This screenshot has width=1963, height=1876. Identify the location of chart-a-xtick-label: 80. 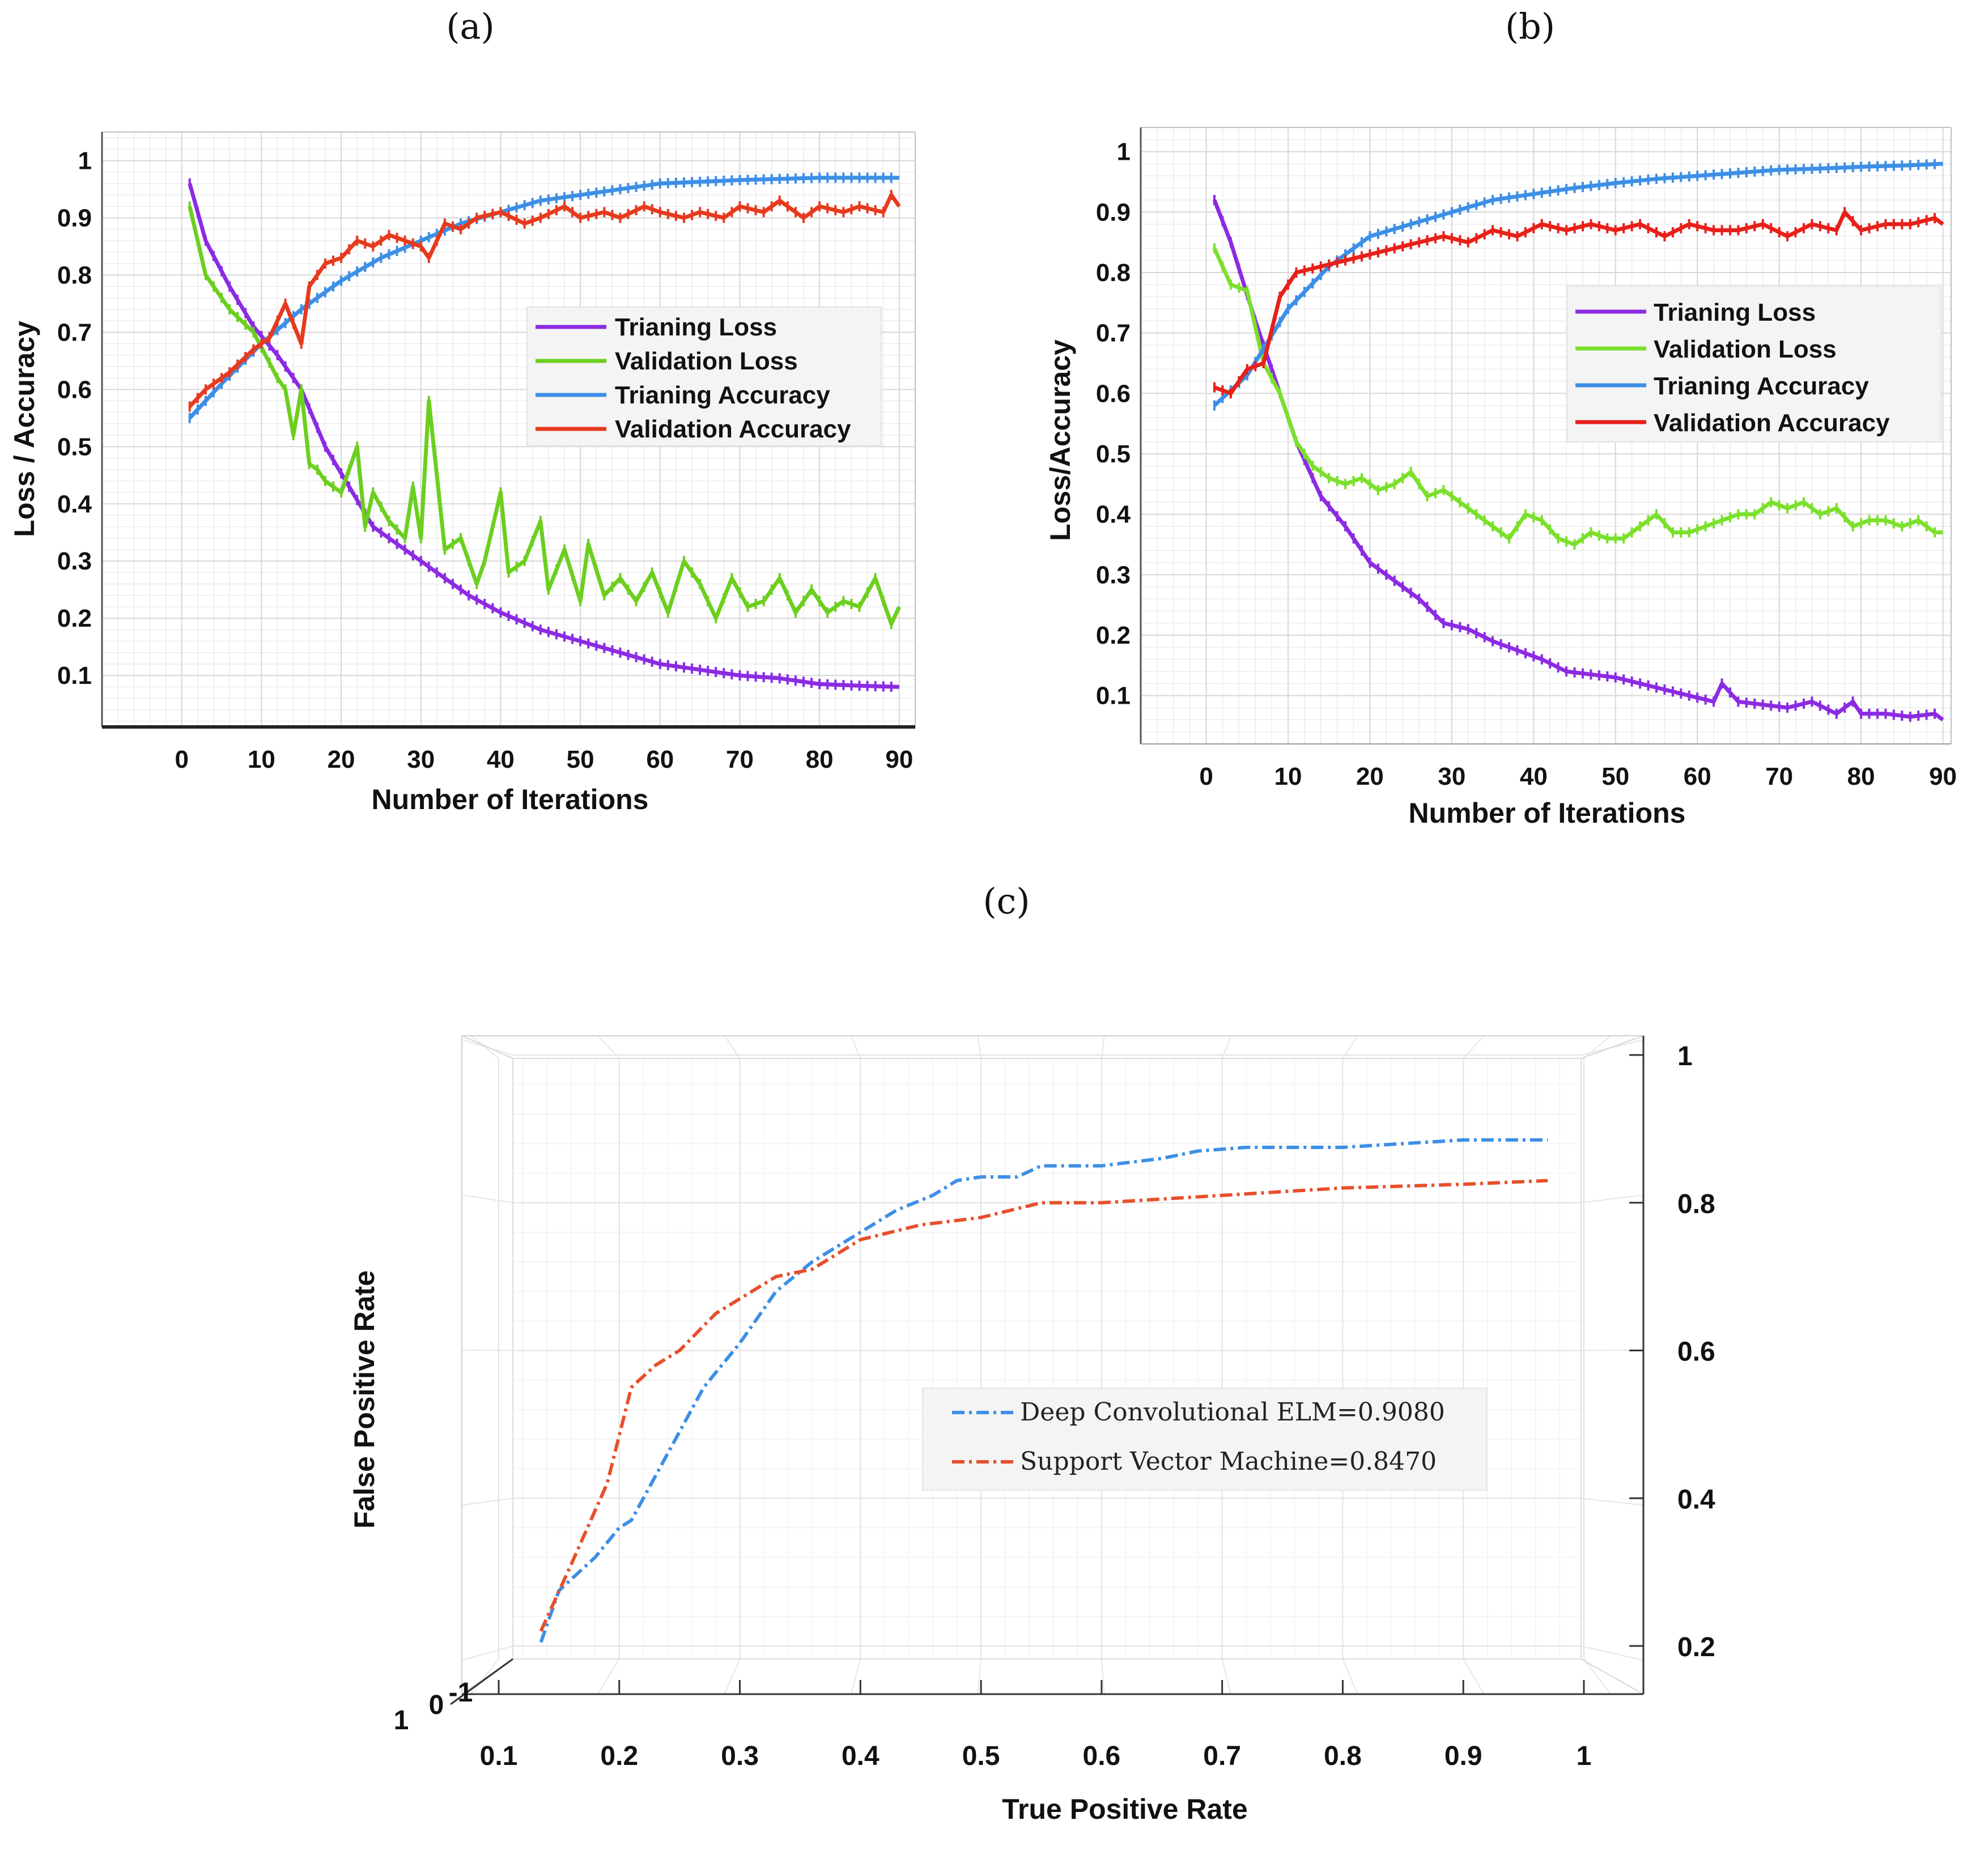
(820, 759).